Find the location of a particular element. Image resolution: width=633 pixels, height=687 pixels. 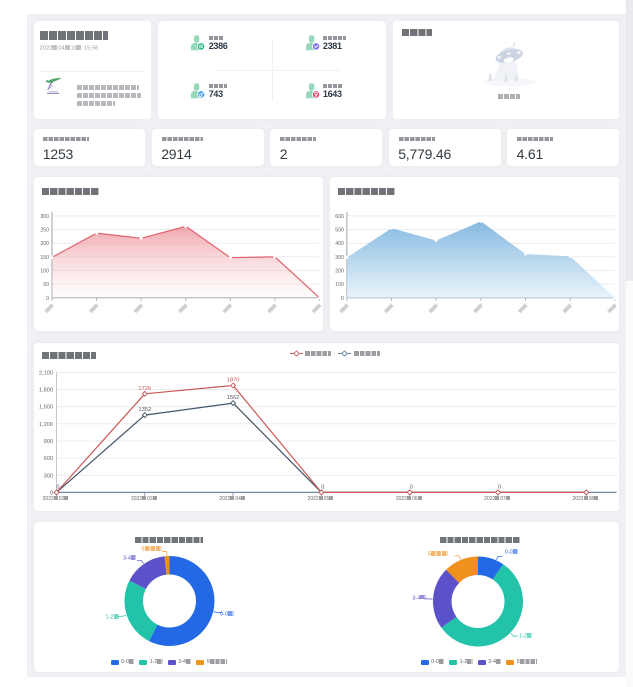

svg-text: 1,500 is located at coordinates (46, 407).